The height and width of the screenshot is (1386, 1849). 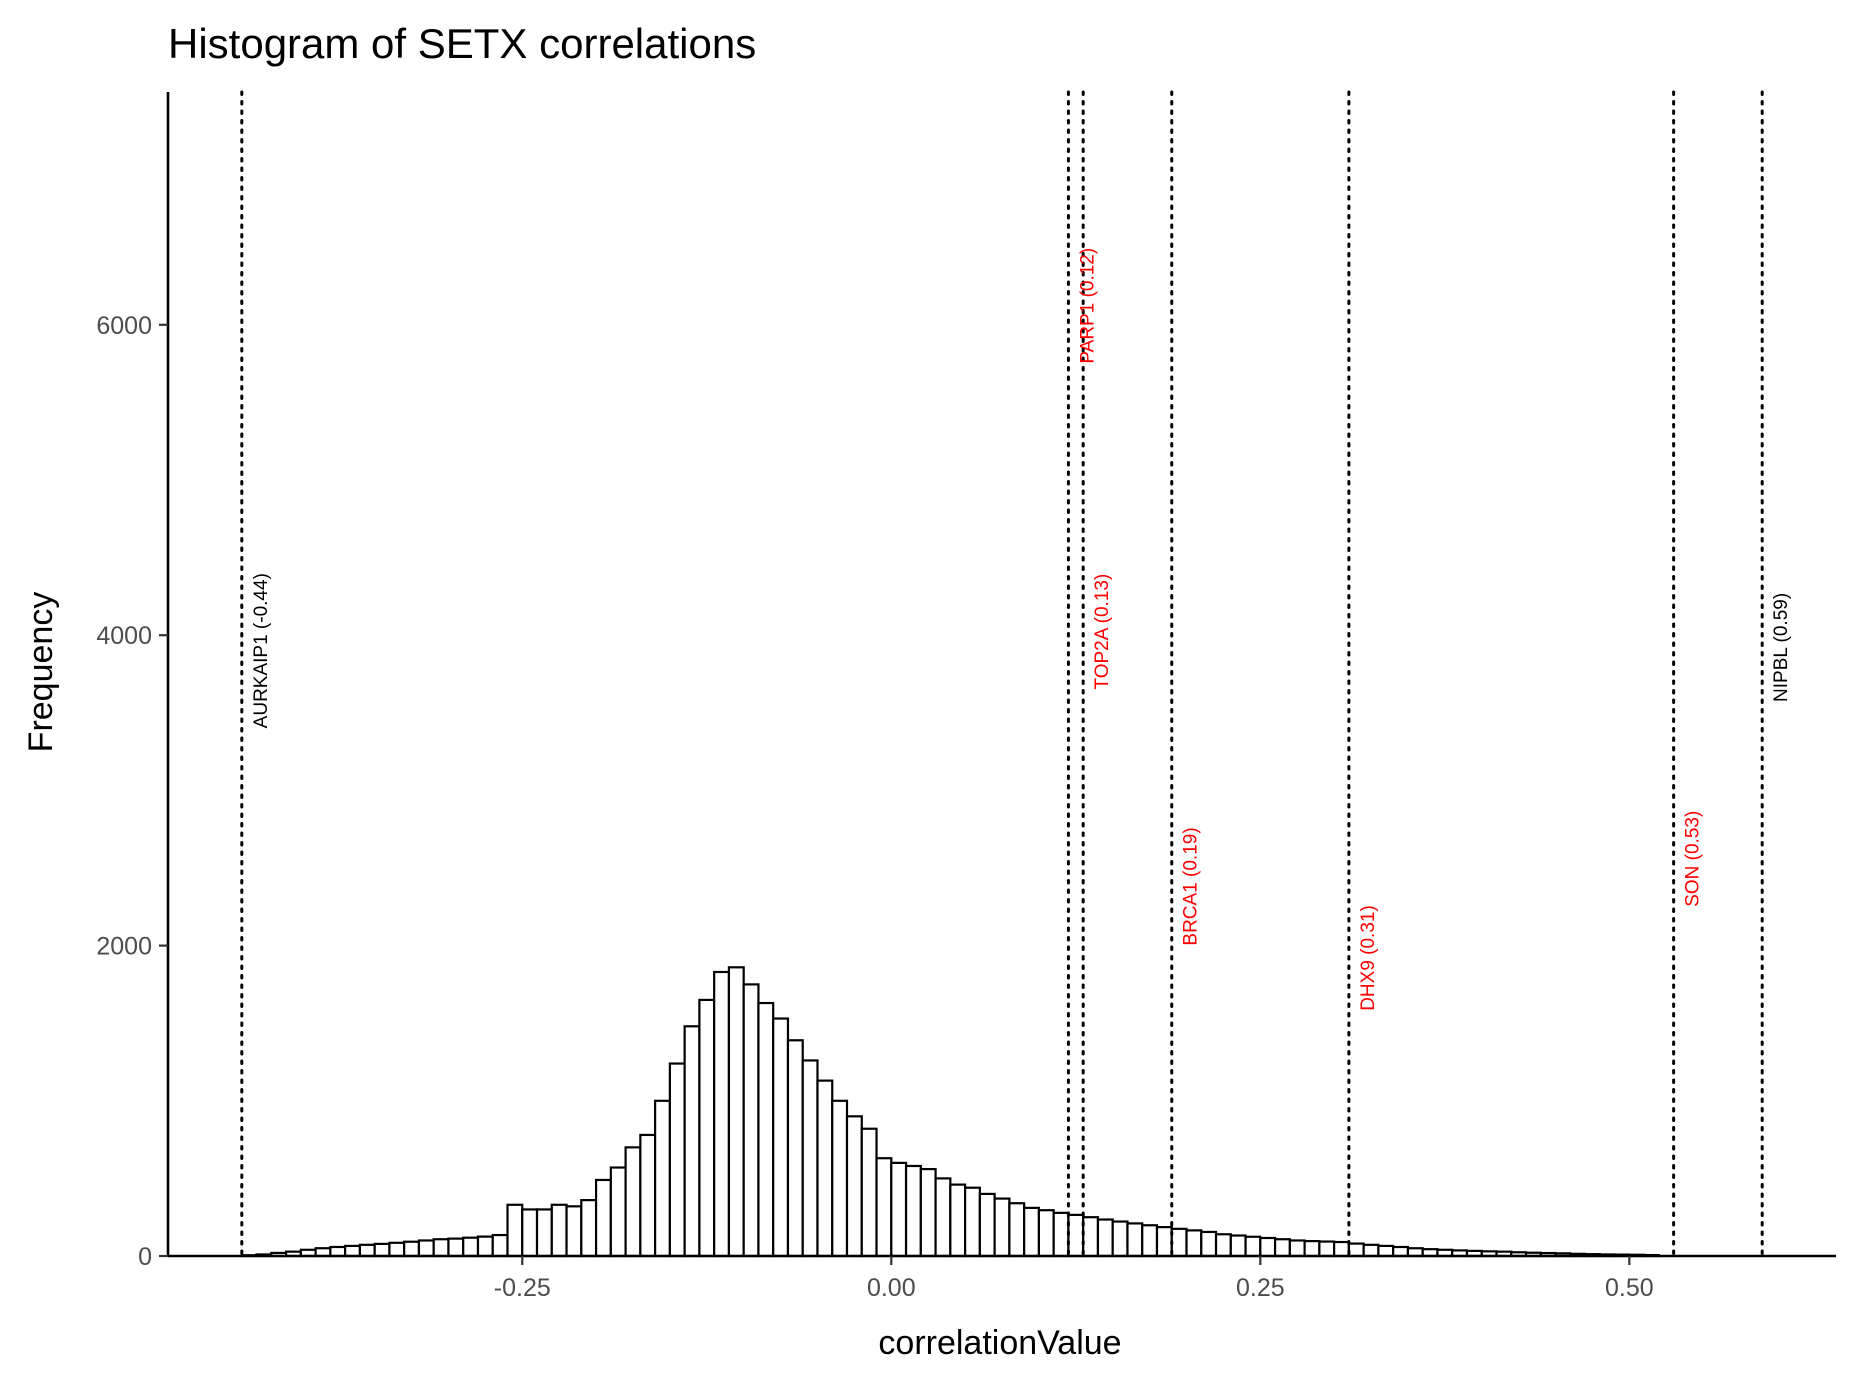 What do you see at coordinates (261, 650) in the screenshot?
I see `annotation-label-aurkaip1: AURKAIP1 (-0.44)` at bounding box center [261, 650].